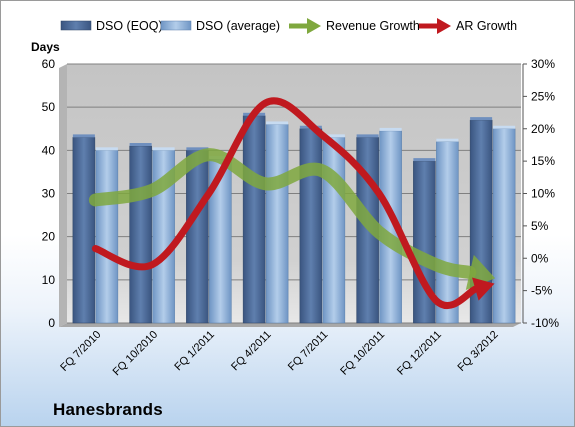 Image resolution: width=575 pixels, height=427 pixels. What do you see at coordinates (108, 409) in the screenshot?
I see `company-label: Hanesbrands` at bounding box center [108, 409].